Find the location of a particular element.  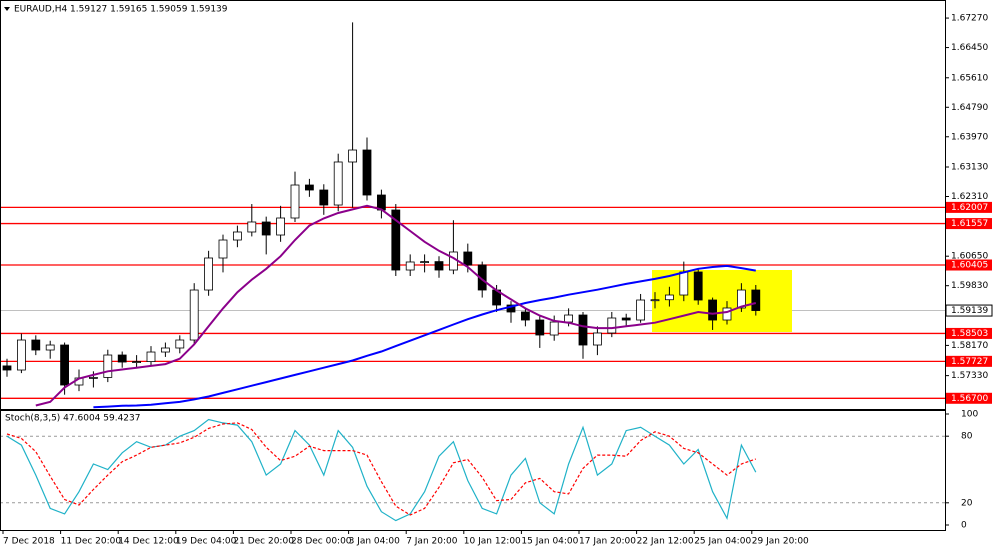

x-tick-label: 25 Jan 04:00 is located at coordinates (722, 542).